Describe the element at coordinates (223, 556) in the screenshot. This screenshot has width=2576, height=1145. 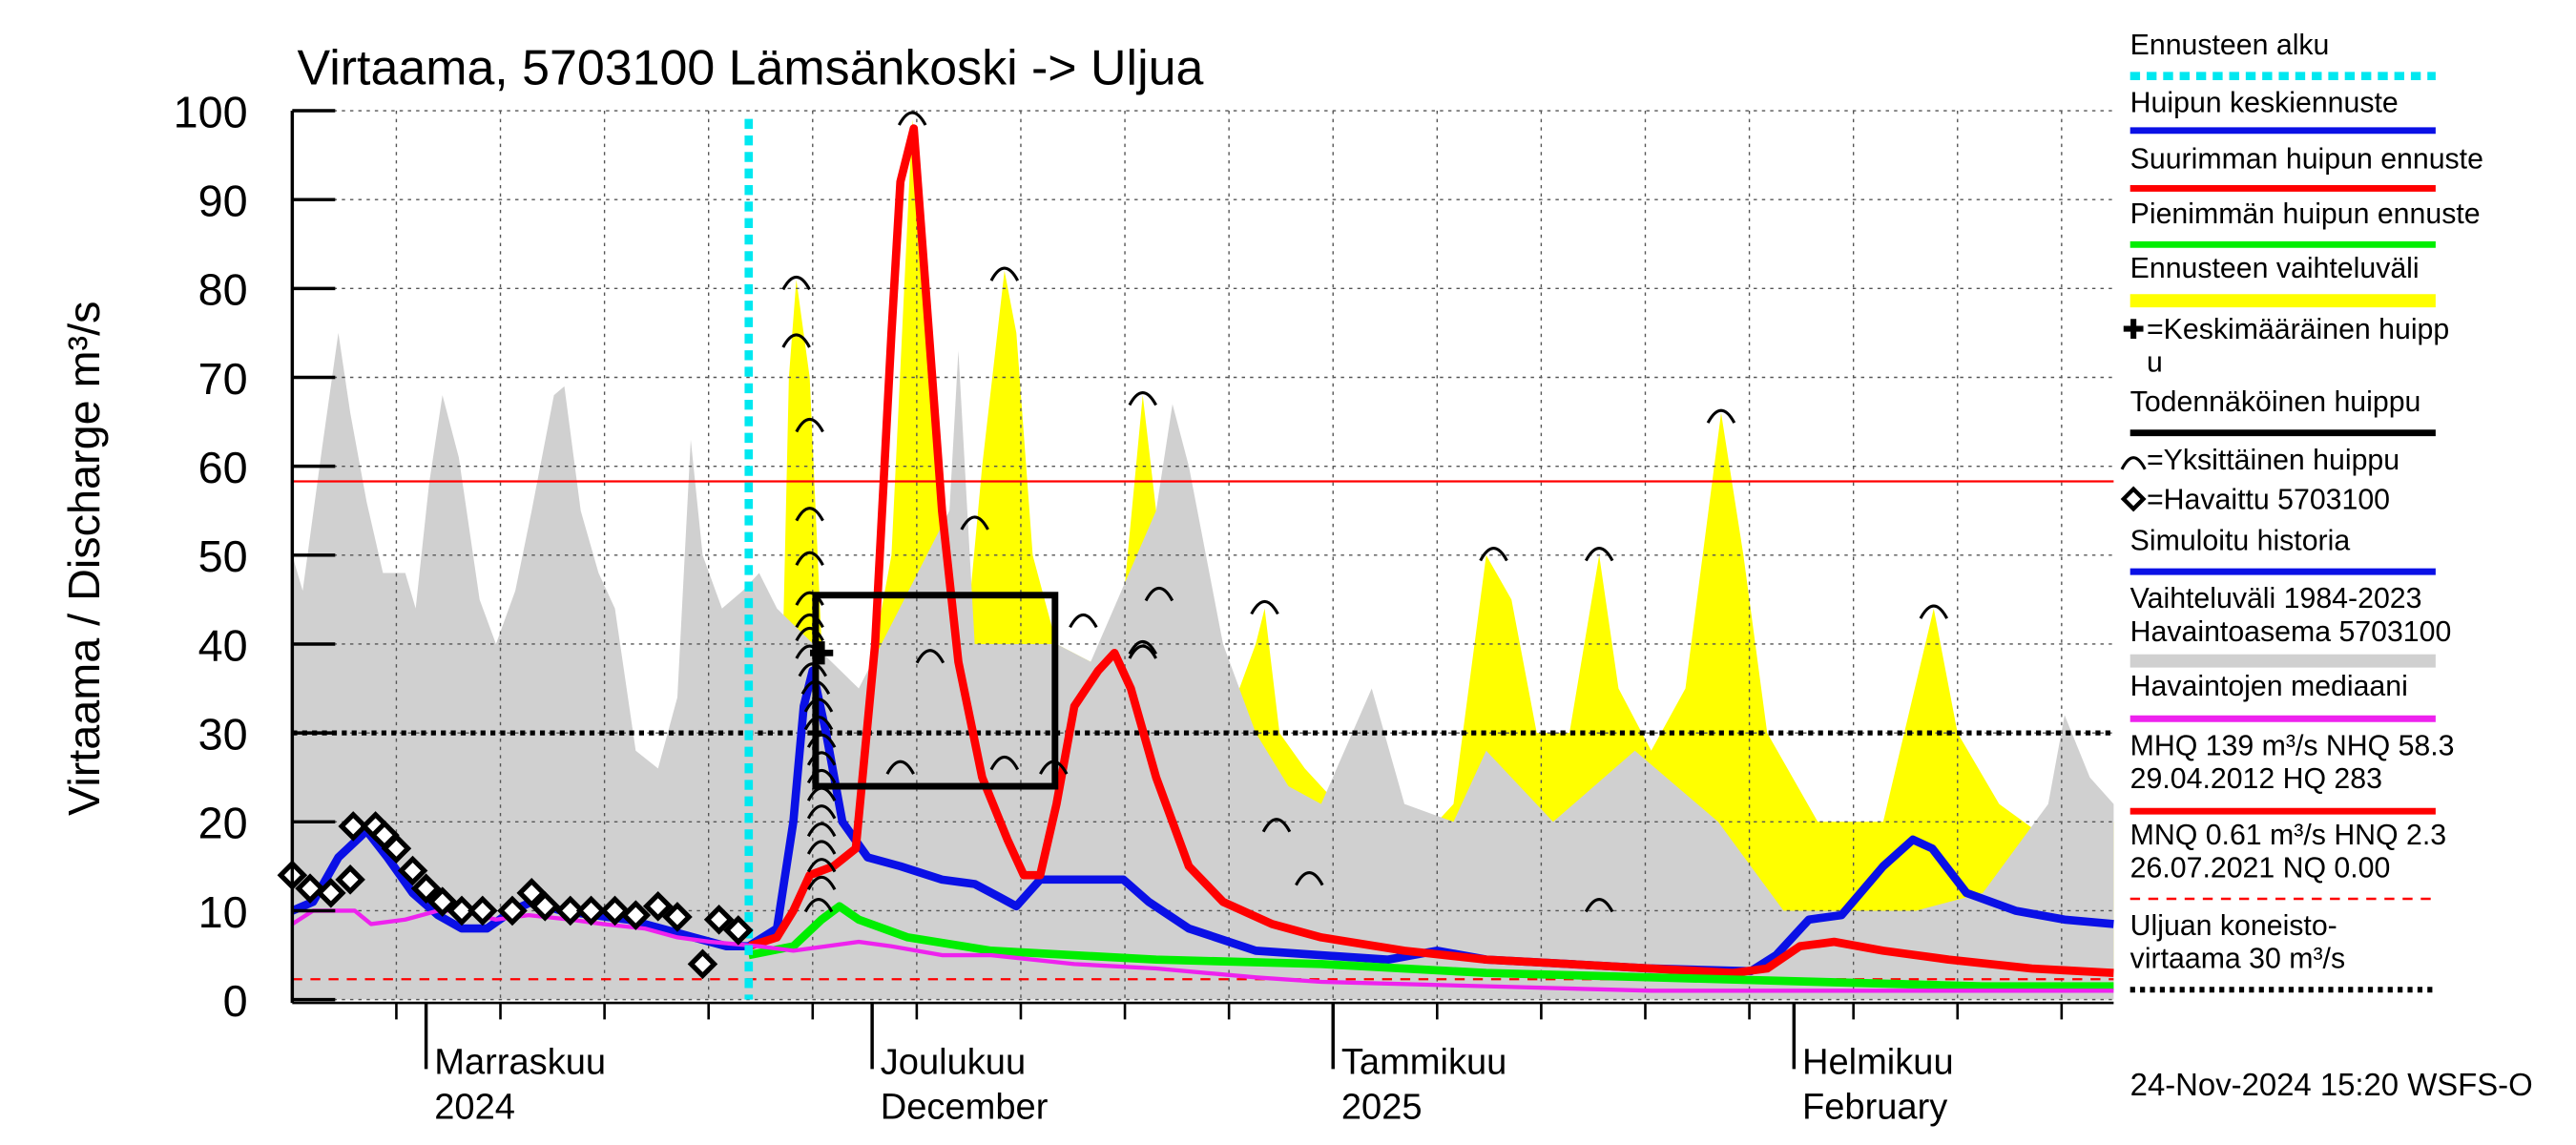
I see `y-tick-label: 50` at that location.